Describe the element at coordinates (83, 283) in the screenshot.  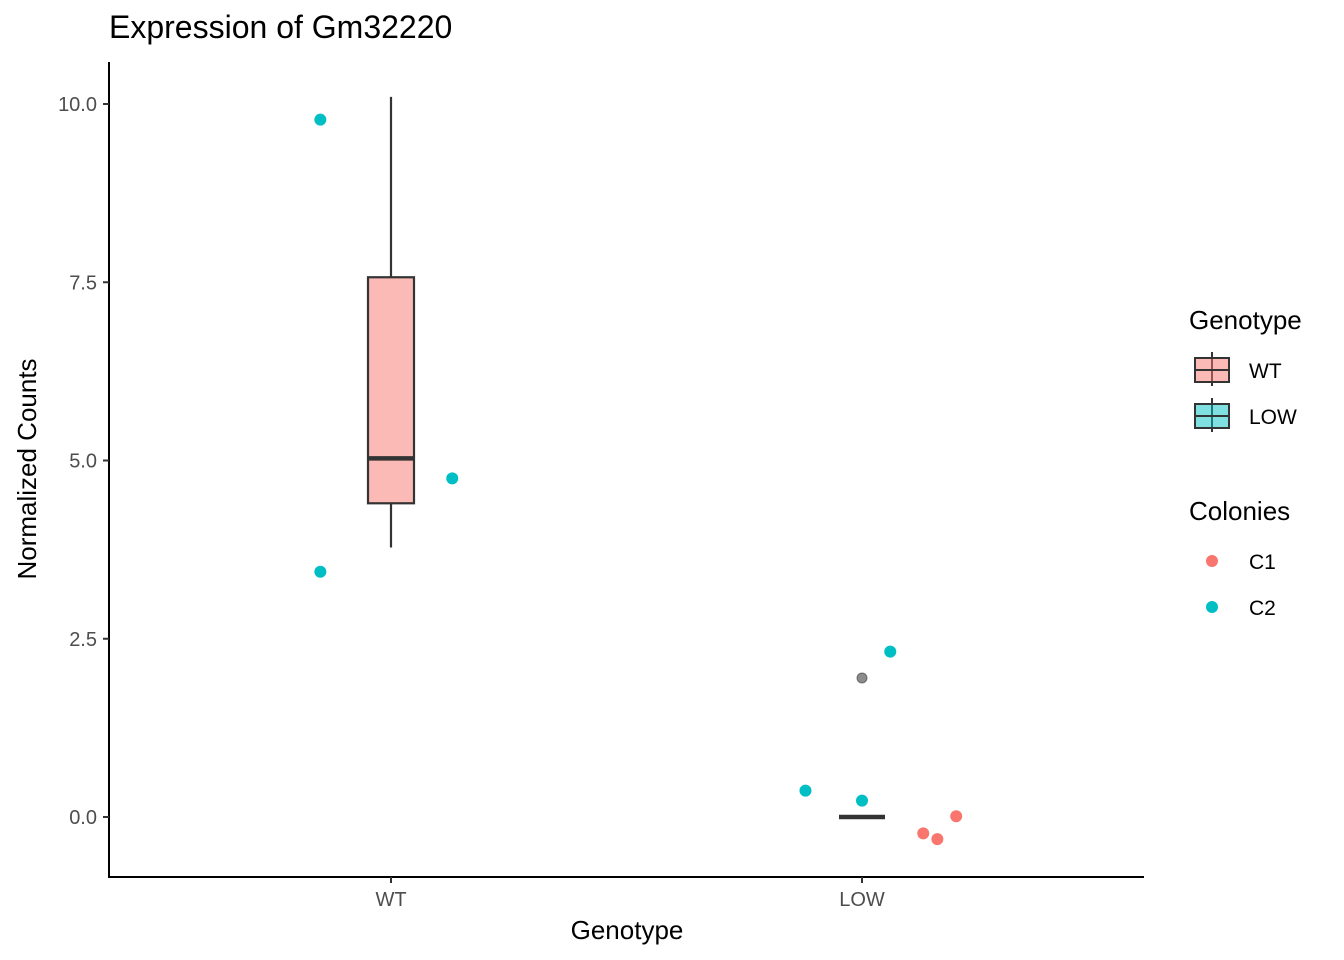
I see `y-tick-label: 7.5` at that location.